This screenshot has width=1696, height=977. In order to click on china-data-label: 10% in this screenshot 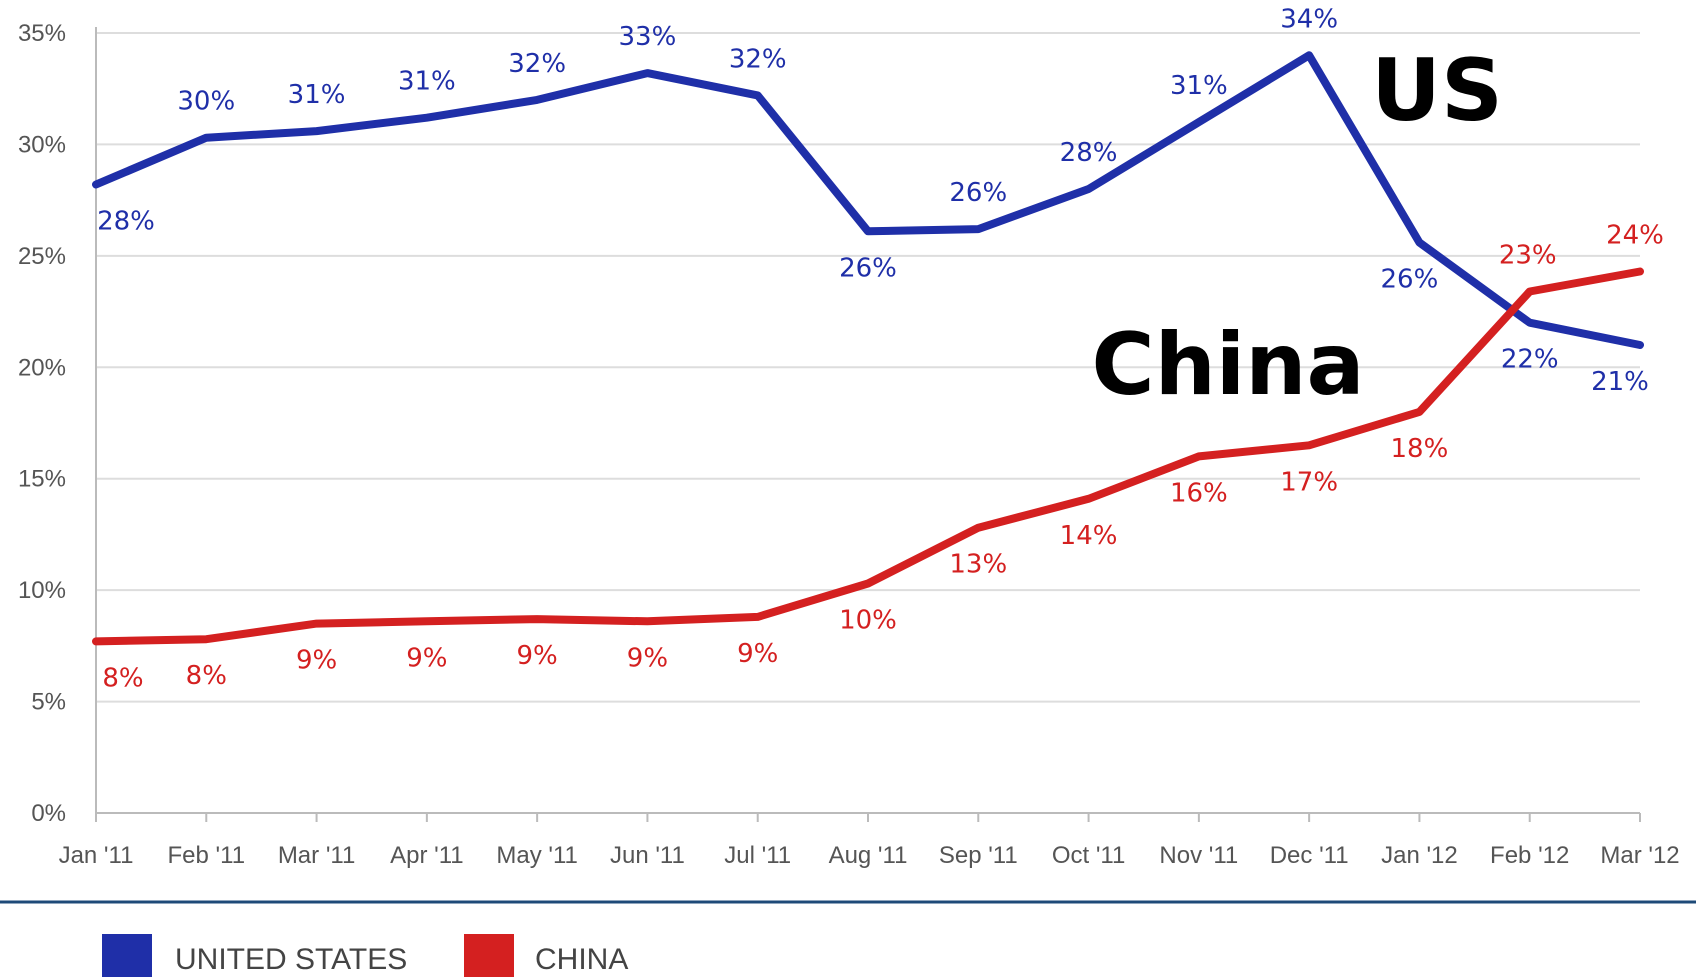, I will do `click(868, 620)`.